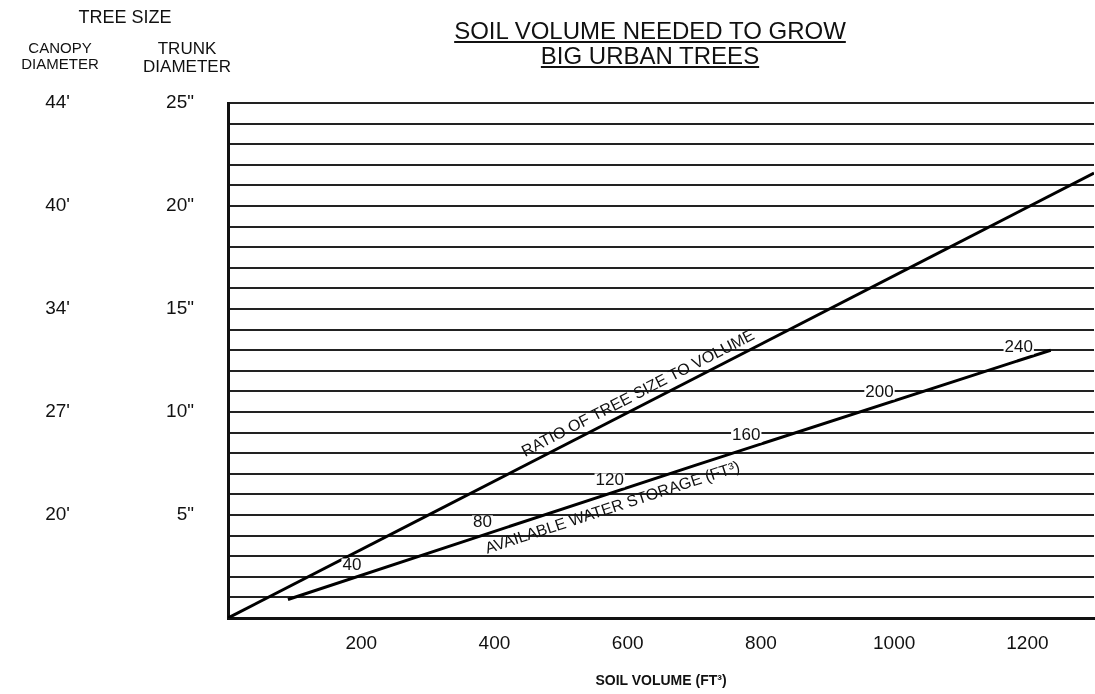 This screenshot has width=1095, height=694. I want to click on x-tick-label: 800, so click(761, 642).